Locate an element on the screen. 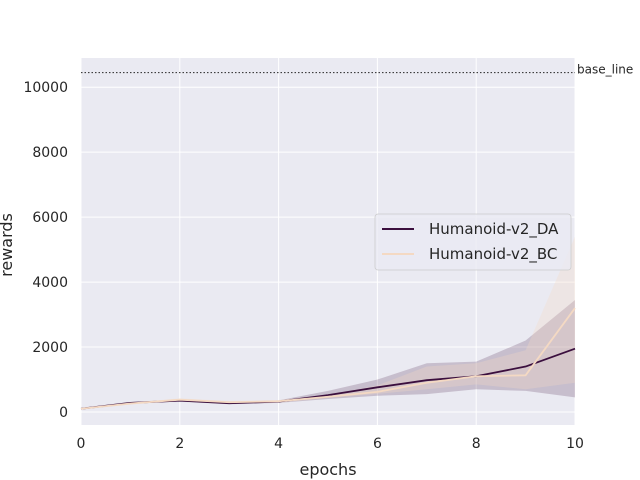 This screenshot has height=480, width=640. x-tick-label: 8 is located at coordinates (476, 444).